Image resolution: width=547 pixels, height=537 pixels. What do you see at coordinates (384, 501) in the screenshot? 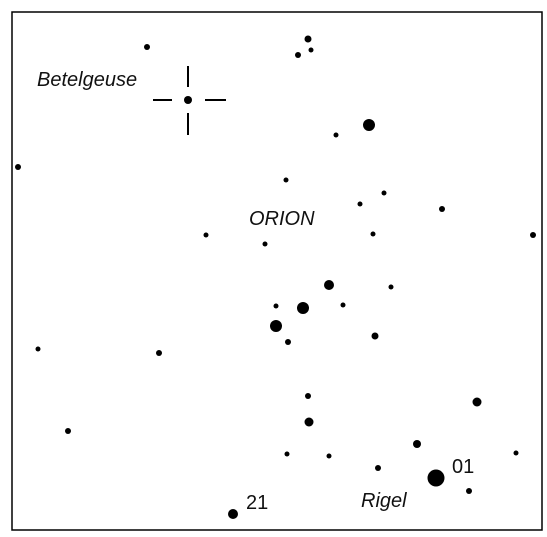
I see `star-label: Rigel` at bounding box center [384, 501].